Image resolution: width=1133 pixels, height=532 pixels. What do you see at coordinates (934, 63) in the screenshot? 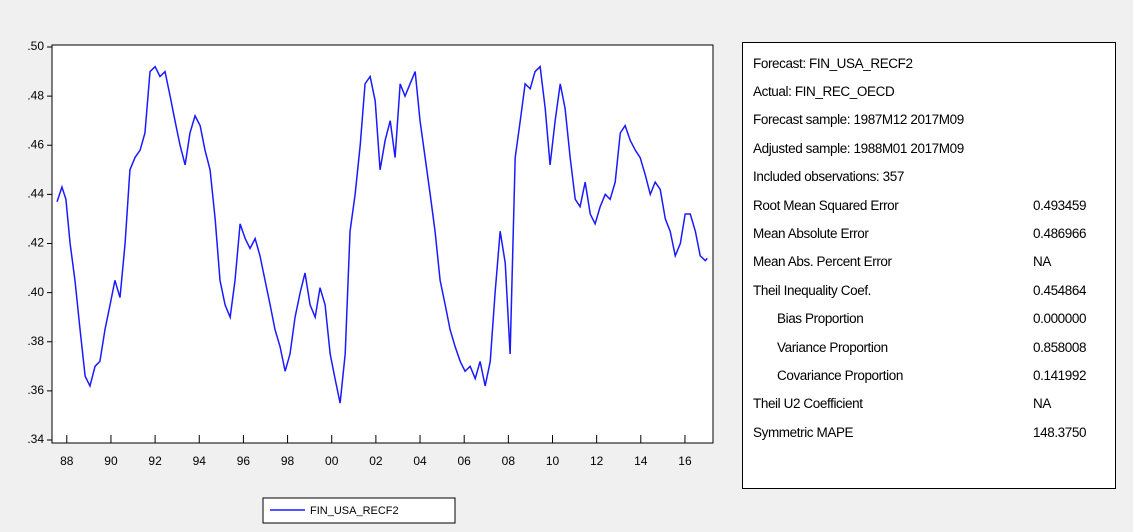
I see `stats-row: Forecast: FIN_USA_RECF2` at bounding box center [934, 63].